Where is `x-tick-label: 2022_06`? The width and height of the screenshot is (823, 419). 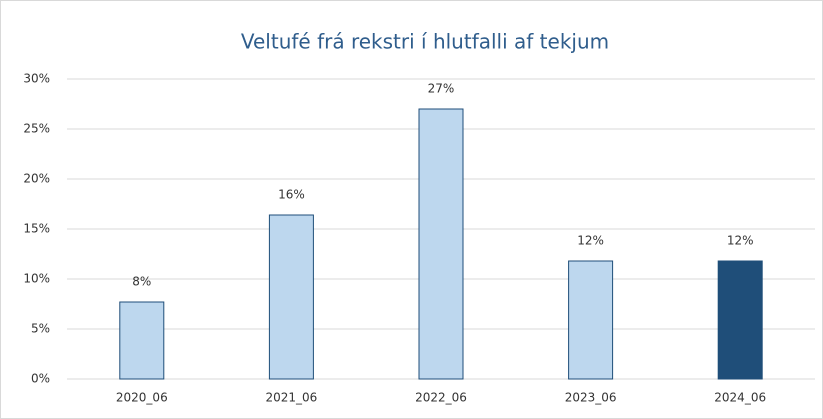
x-tick-label: 2022_06 is located at coordinates (441, 398).